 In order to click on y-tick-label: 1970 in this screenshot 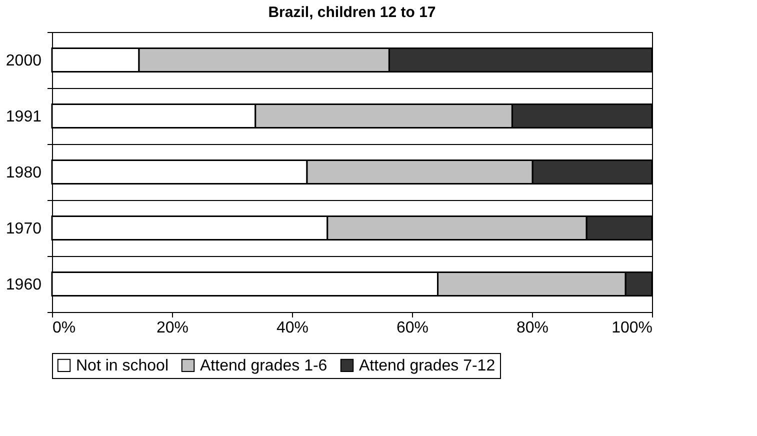, I will do `click(24, 229)`.